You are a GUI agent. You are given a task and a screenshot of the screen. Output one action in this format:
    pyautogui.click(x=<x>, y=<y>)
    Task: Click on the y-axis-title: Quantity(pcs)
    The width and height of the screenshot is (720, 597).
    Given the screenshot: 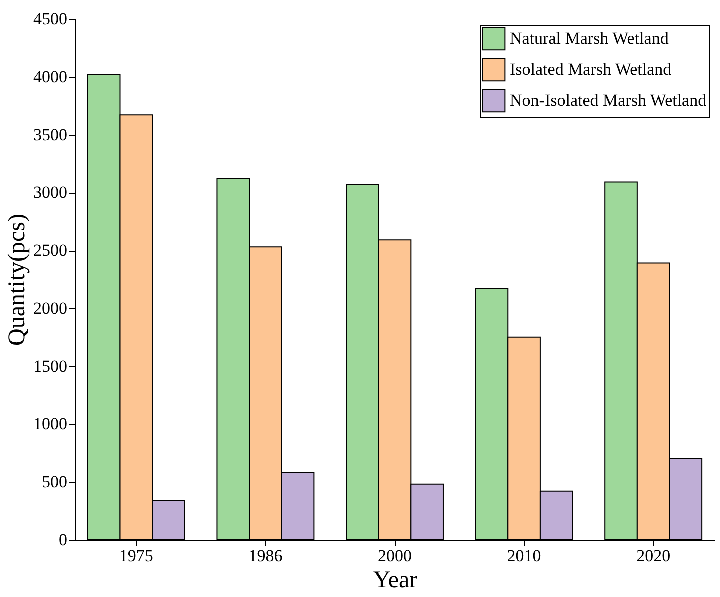 What is the action you would take?
    pyautogui.click(x=17, y=280)
    